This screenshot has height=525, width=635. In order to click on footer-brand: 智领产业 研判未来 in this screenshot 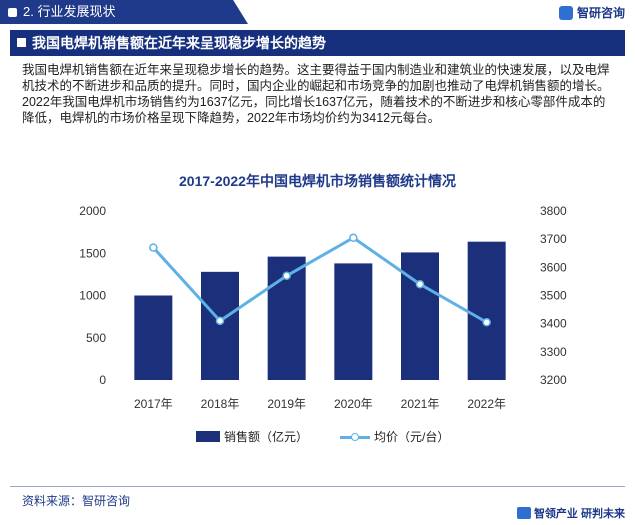, I will do `click(570, 513)`.